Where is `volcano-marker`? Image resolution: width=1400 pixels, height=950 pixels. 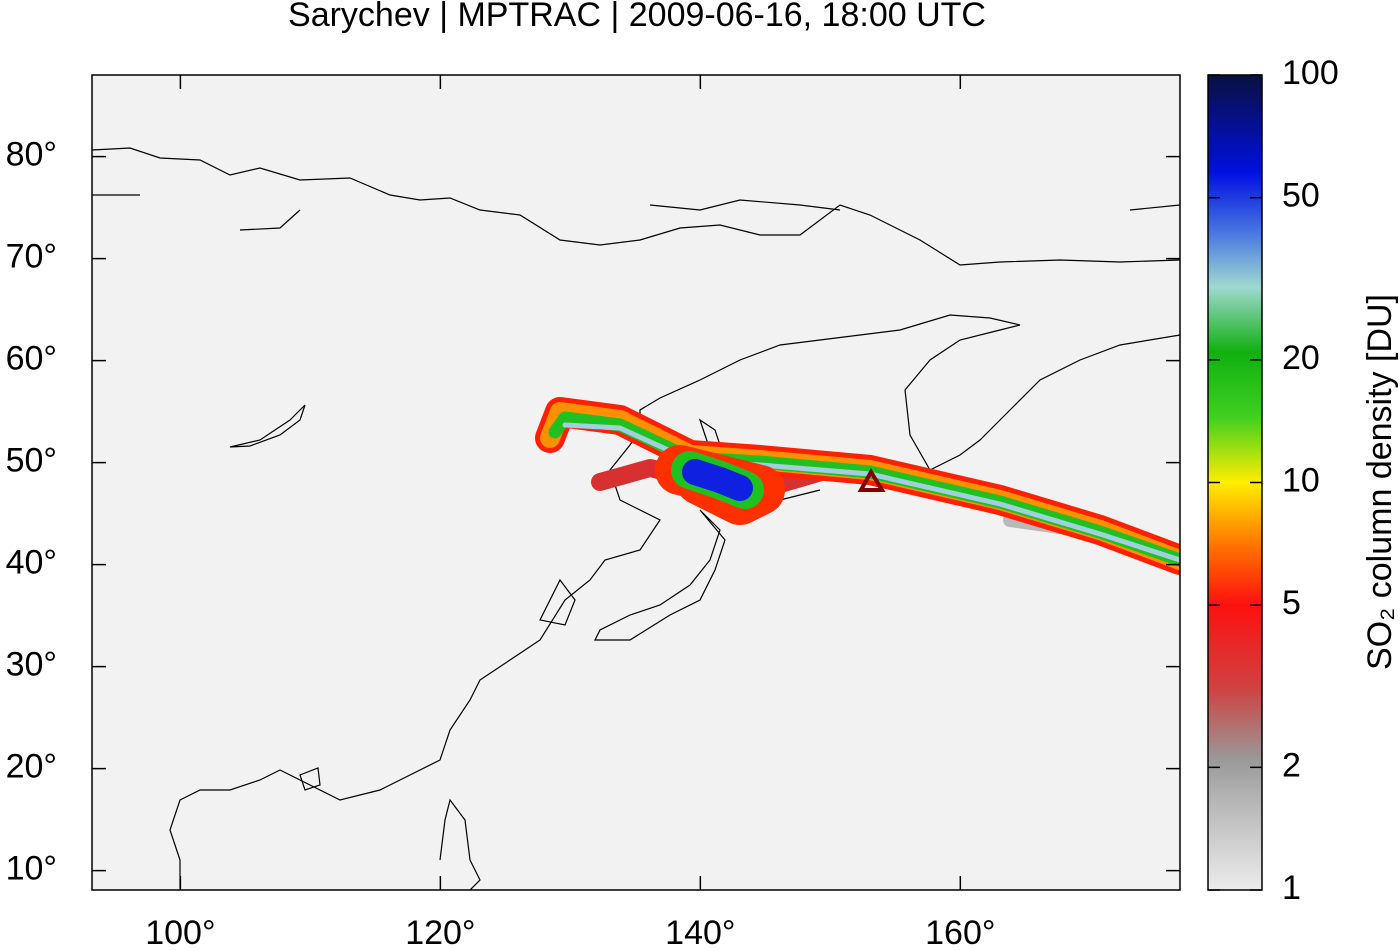 volcano-marker is located at coordinates (871, 480).